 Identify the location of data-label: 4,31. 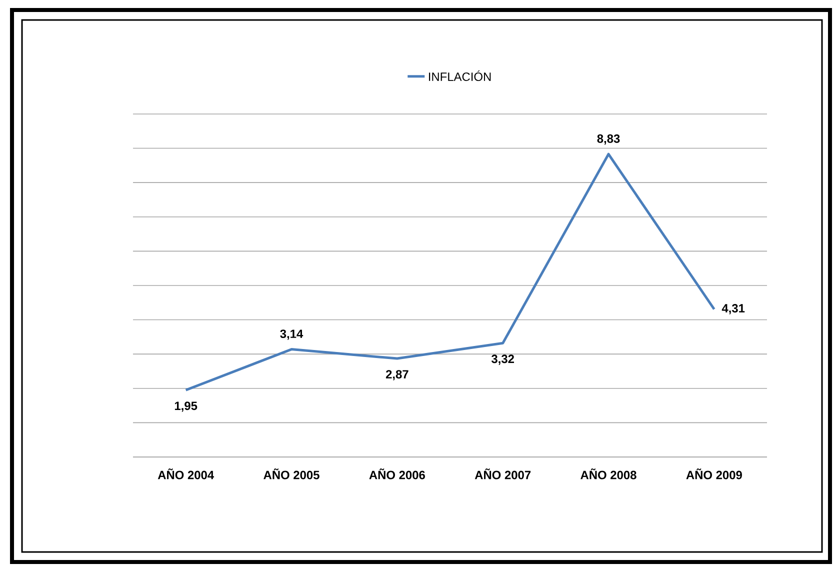
(733, 309).